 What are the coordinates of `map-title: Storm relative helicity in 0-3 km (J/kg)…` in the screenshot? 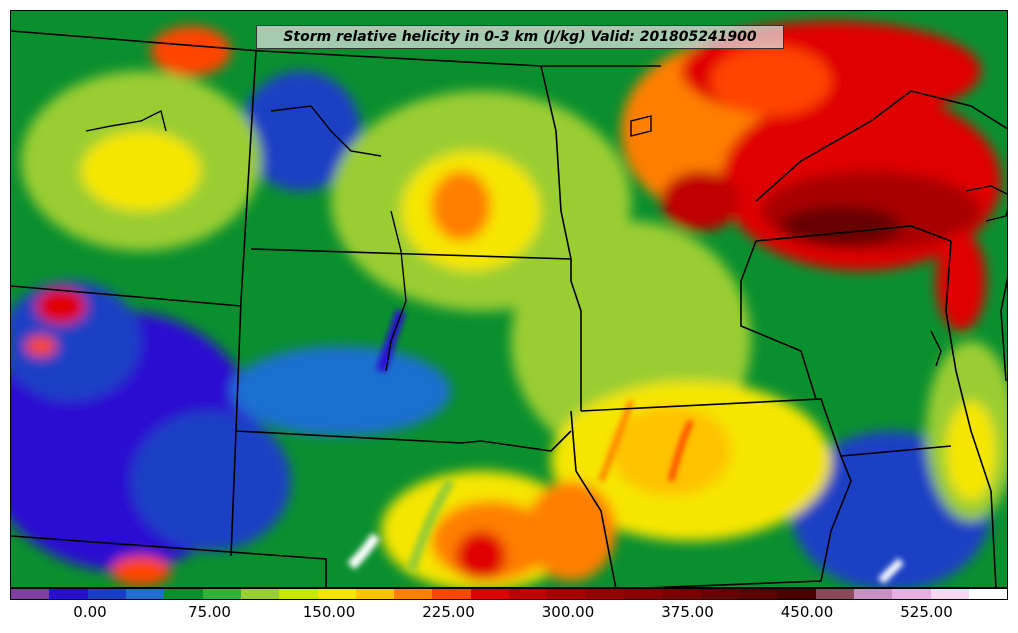 It's located at (520, 37).